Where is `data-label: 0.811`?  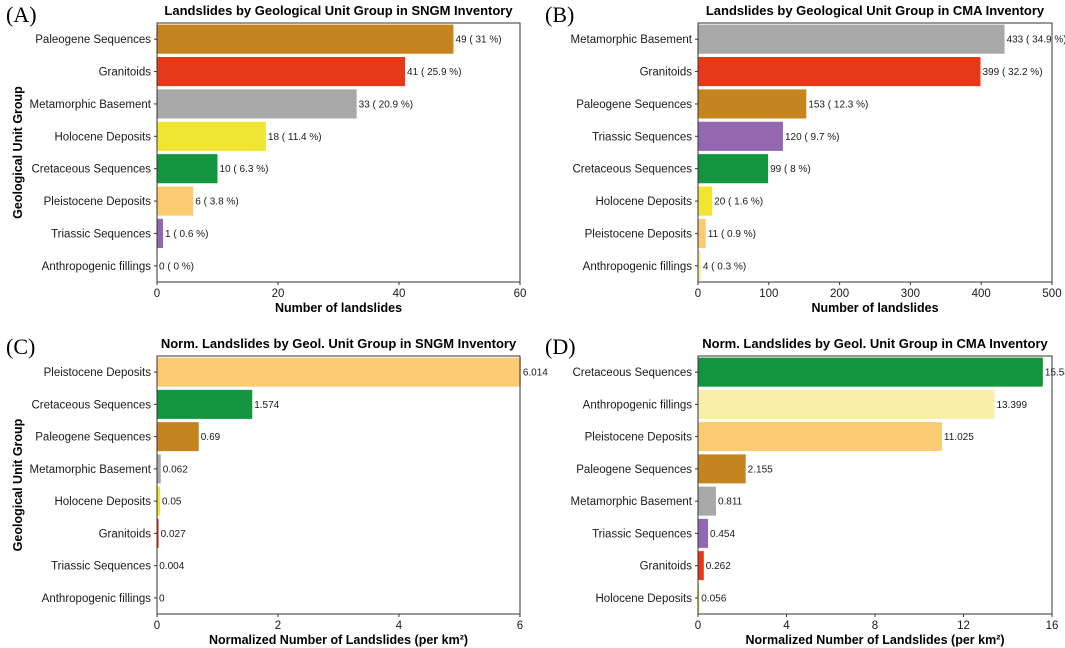
data-label: 0.811 is located at coordinates (730, 502).